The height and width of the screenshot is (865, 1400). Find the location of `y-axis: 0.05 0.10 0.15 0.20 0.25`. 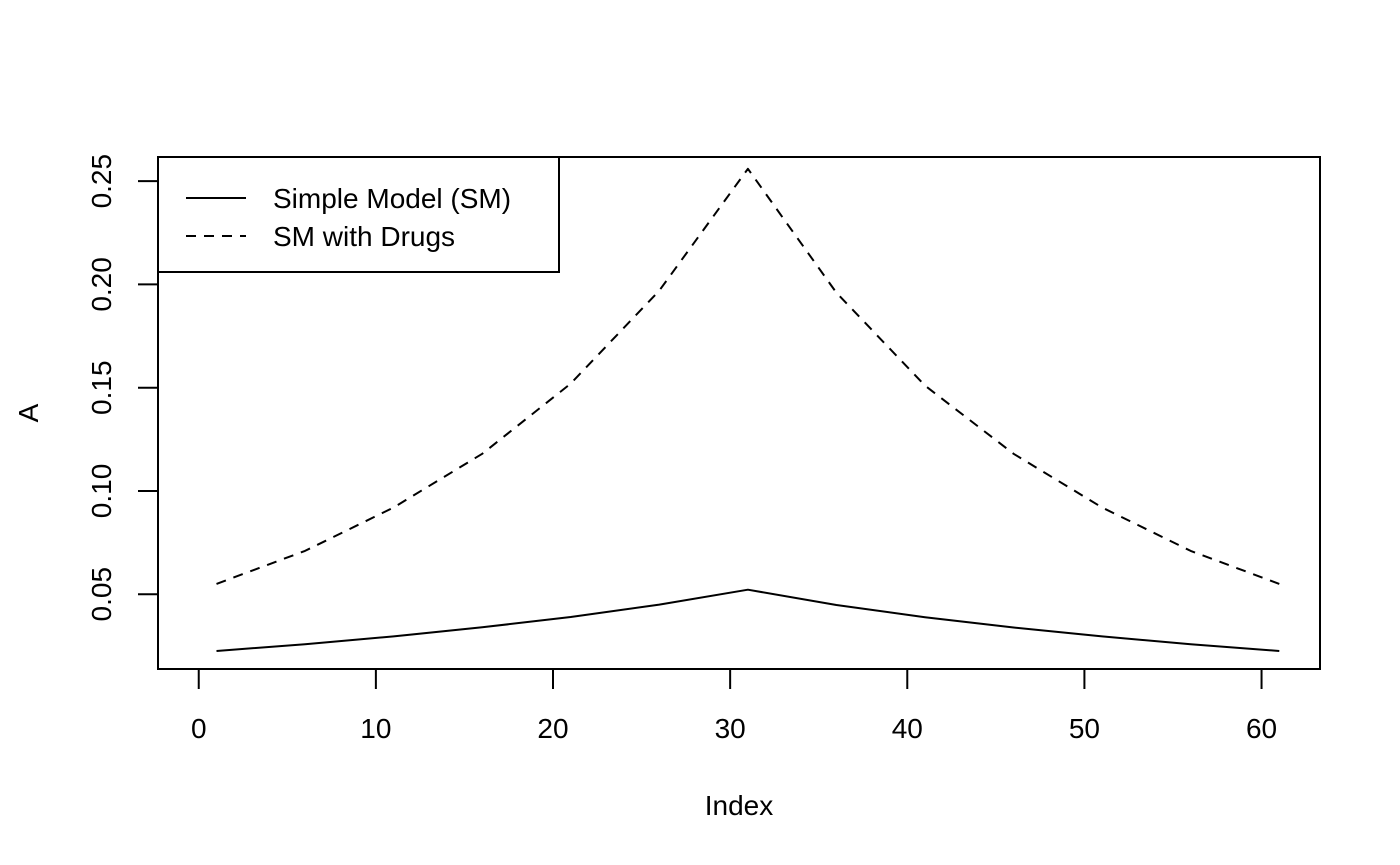

y-axis: 0.05 0.10 0.15 0.20 0.25 is located at coordinates (122, 388).